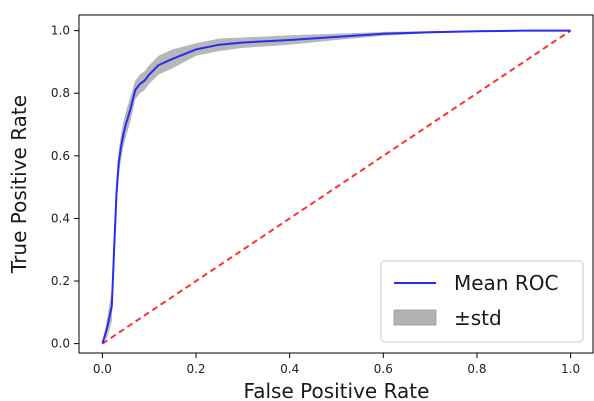  What do you see at coordinates (60, 93) in the screenshot?
I see `y-tick-label: 0.8` at bounding box center [60, 93].